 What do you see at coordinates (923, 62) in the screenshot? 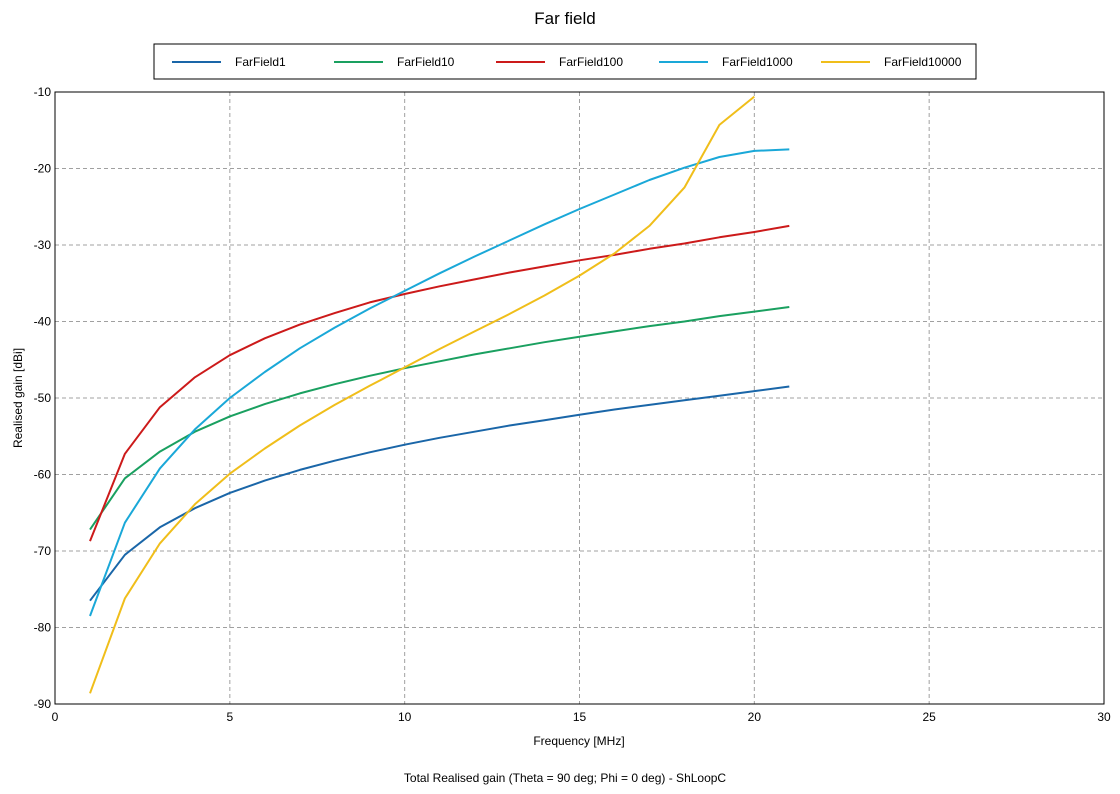
I see `legend-label: FarField10000` at bounding box center [923, 62].